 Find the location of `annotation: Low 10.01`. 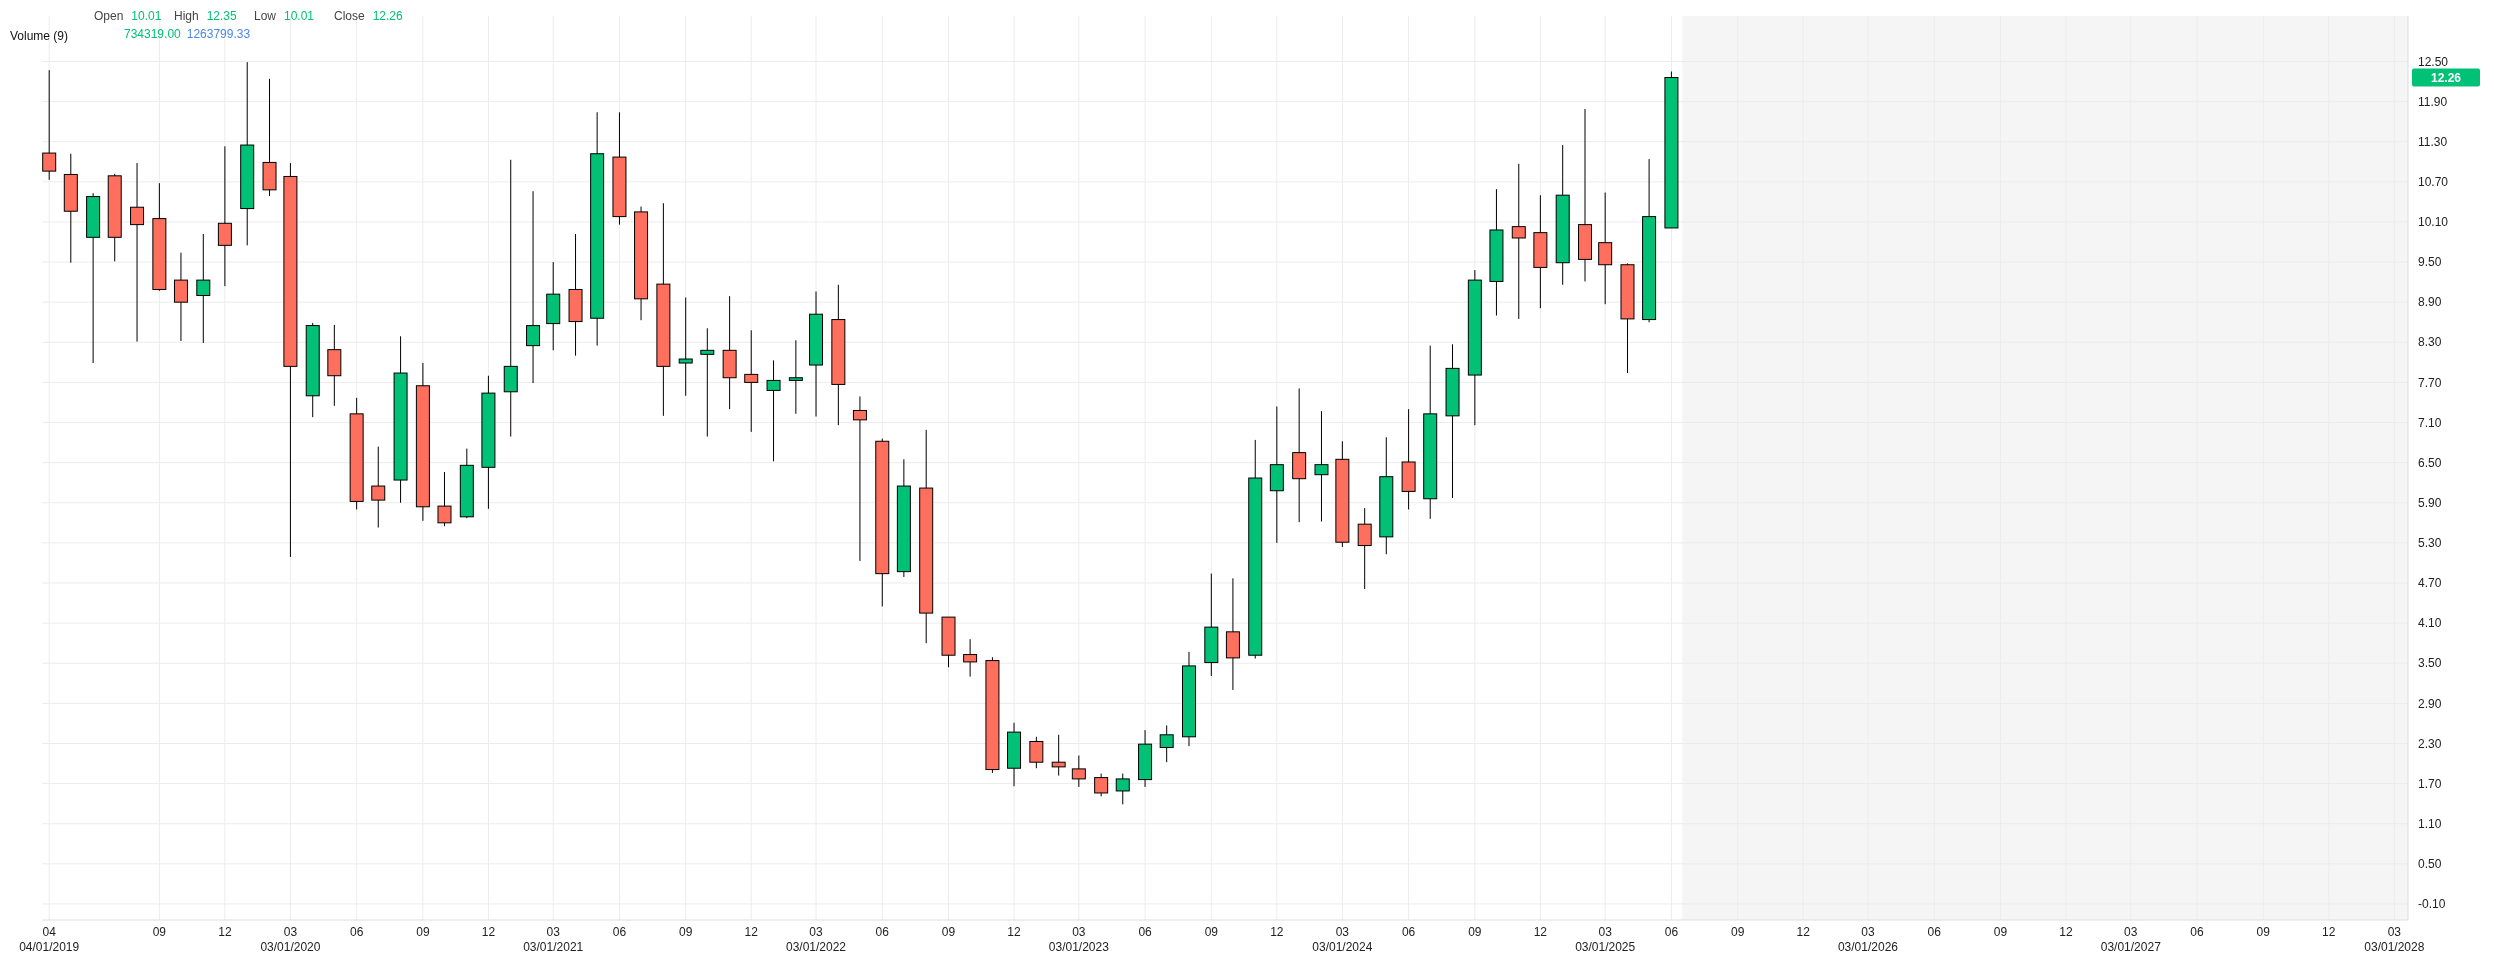

annotation: Low 10.01 is located at coordinates (284, 16).